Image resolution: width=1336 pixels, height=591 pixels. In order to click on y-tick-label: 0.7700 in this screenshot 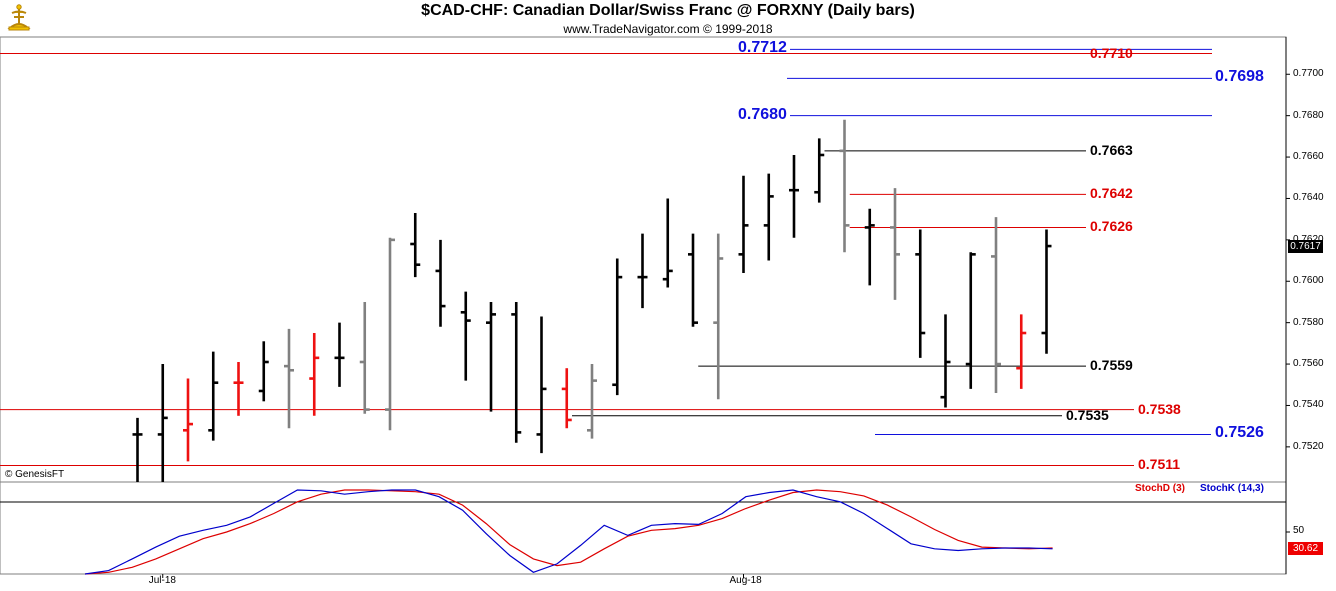, I will do `click(1308, 74)`.